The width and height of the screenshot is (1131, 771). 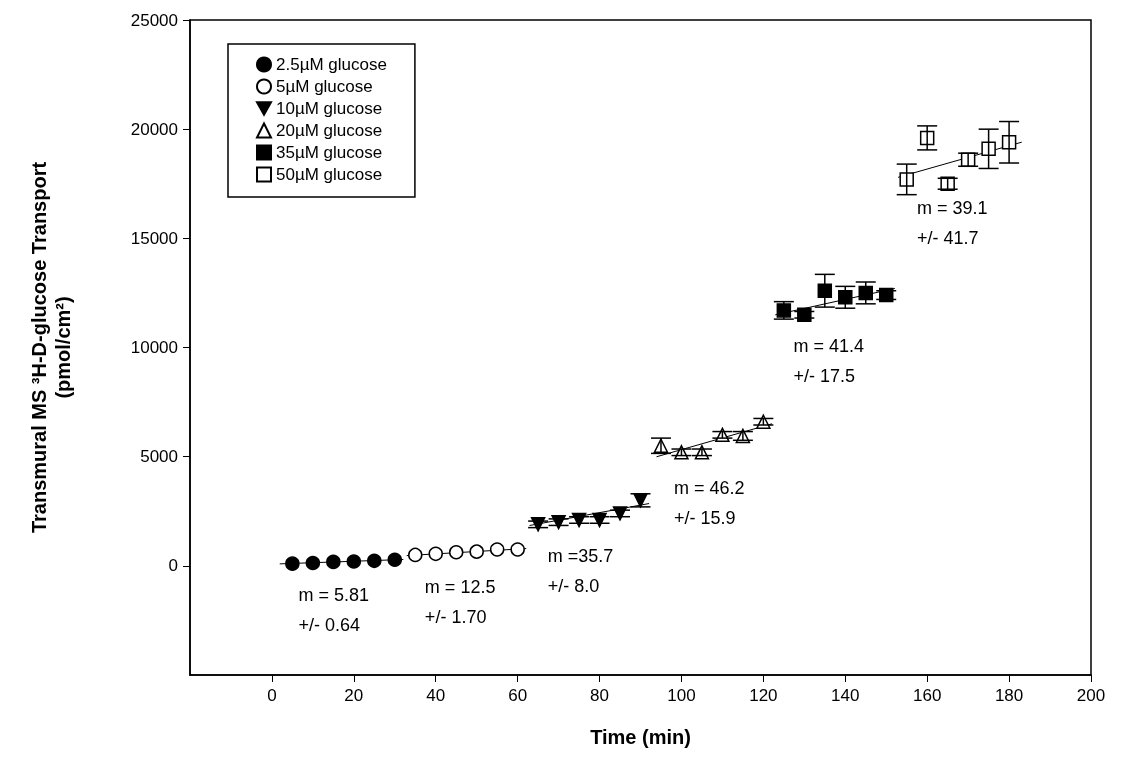 I want to click on y-tick-label: 0, so click(x=173, y=566).